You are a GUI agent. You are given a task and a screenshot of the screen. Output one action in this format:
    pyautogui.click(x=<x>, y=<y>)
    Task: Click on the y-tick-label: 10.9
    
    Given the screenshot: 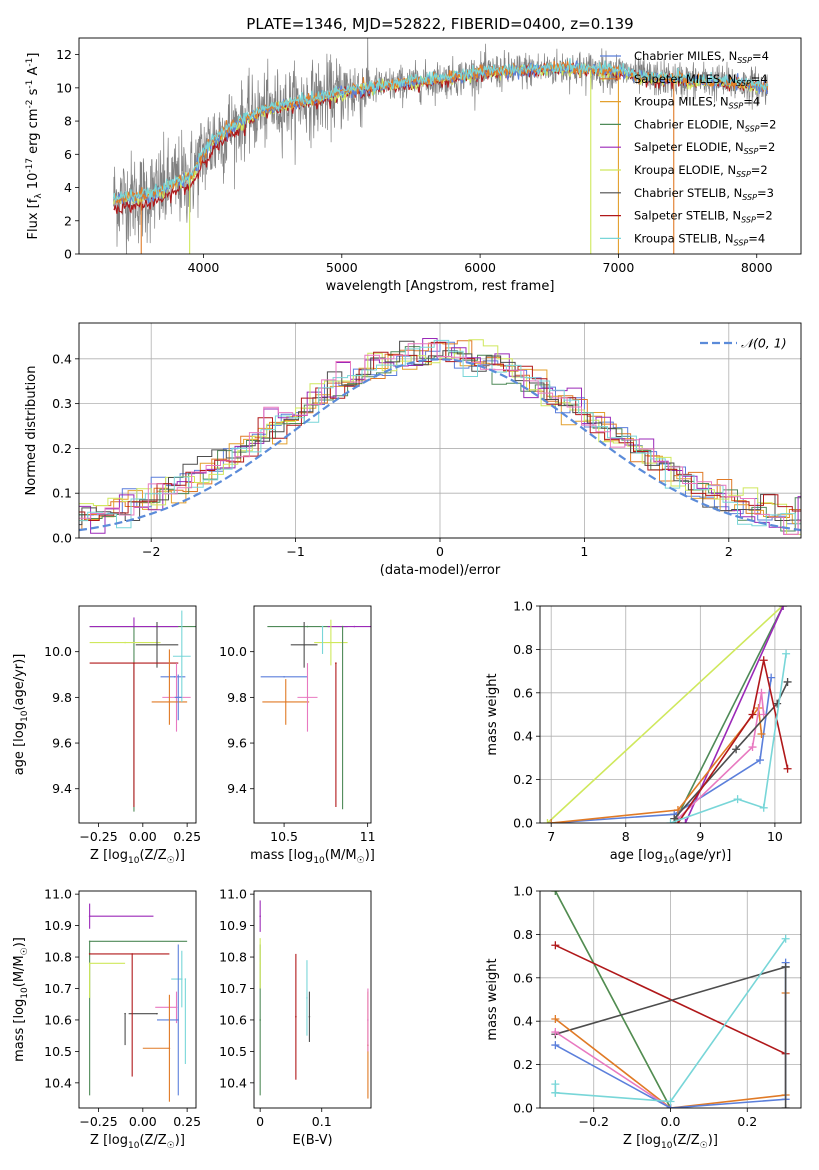 What is the action you would take?
    pyautogui.click(x=233, y=925)
    